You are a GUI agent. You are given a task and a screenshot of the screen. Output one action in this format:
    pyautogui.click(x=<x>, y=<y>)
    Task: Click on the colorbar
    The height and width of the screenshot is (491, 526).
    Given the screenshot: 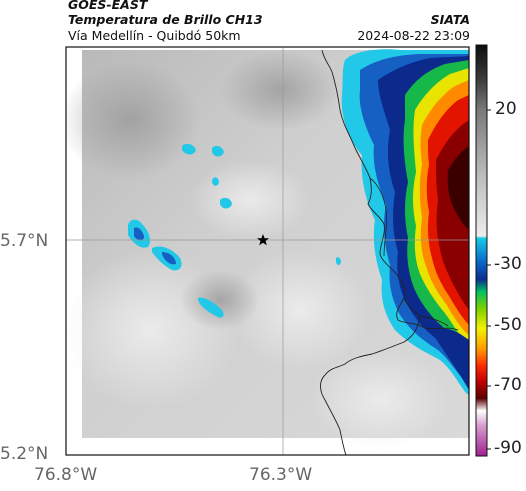 What is the action you would take?
    pyautogui.click(x=481, y=250)
    